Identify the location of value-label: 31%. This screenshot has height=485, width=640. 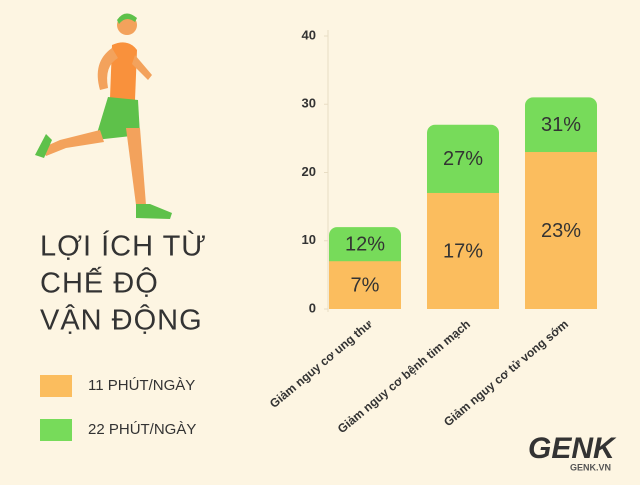
(561, 125).